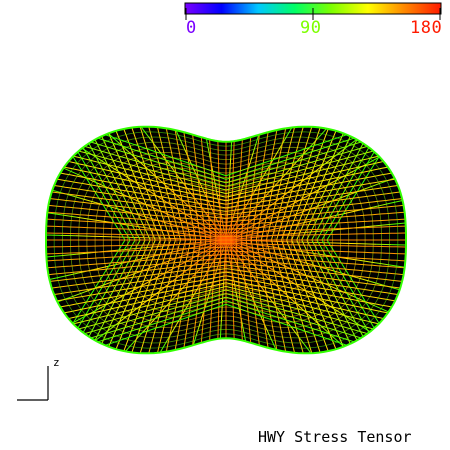 This screenshot has width=450, height=450. Describe the element at coordinates (56, 362) in the screenshot. I see `axis-label-z: z` at that location.